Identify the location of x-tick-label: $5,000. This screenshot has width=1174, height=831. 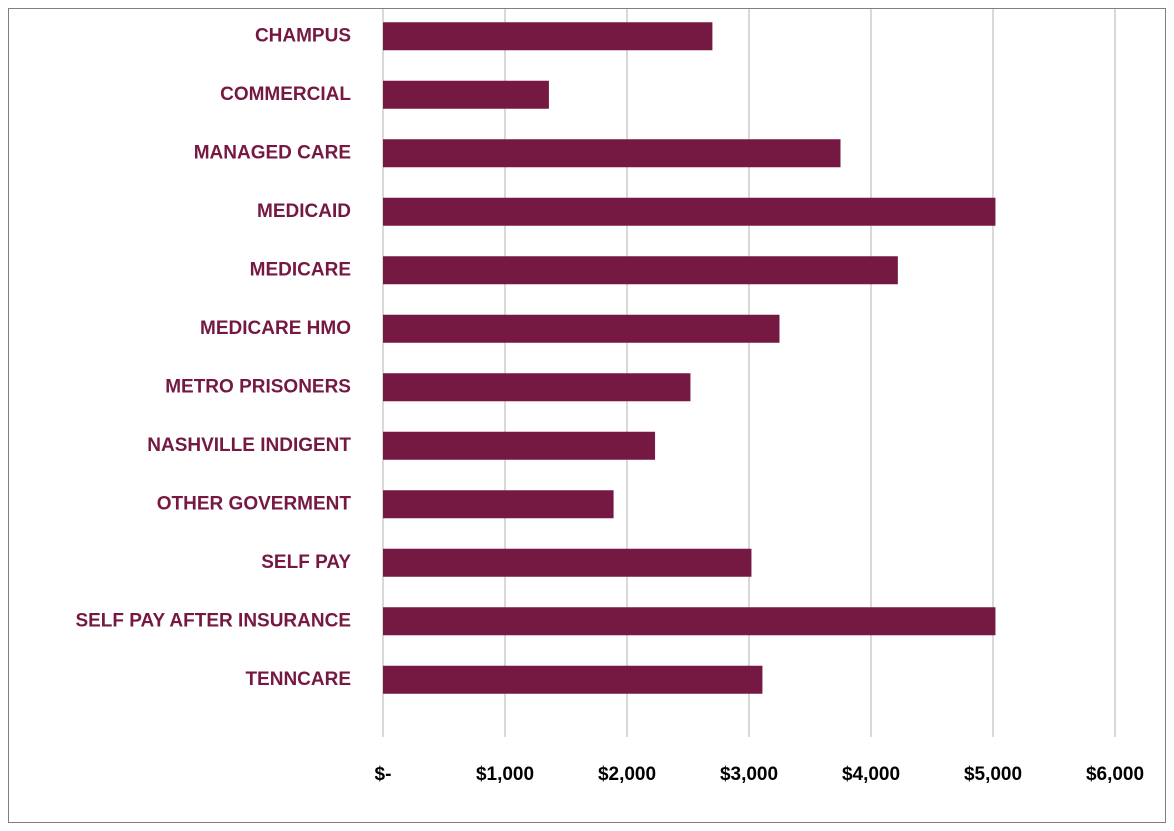
(993, 774).